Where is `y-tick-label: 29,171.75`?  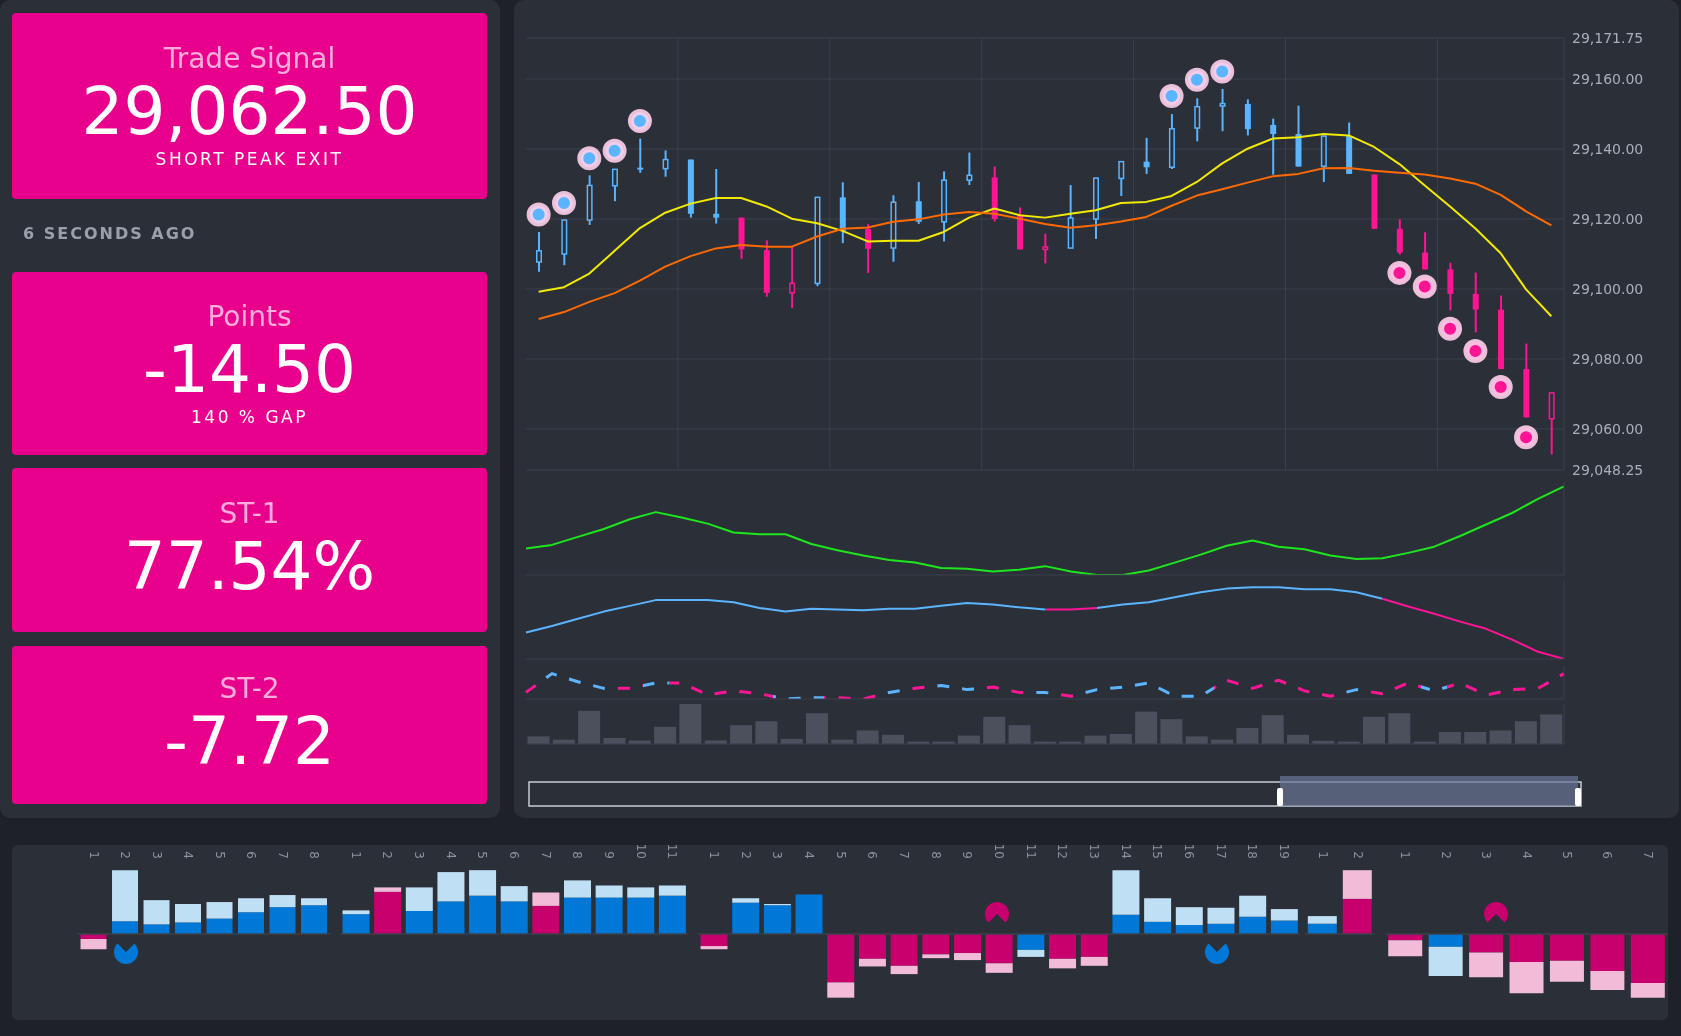 y-tick-label: 29,171.75 is located at coordinates (1608, 37).